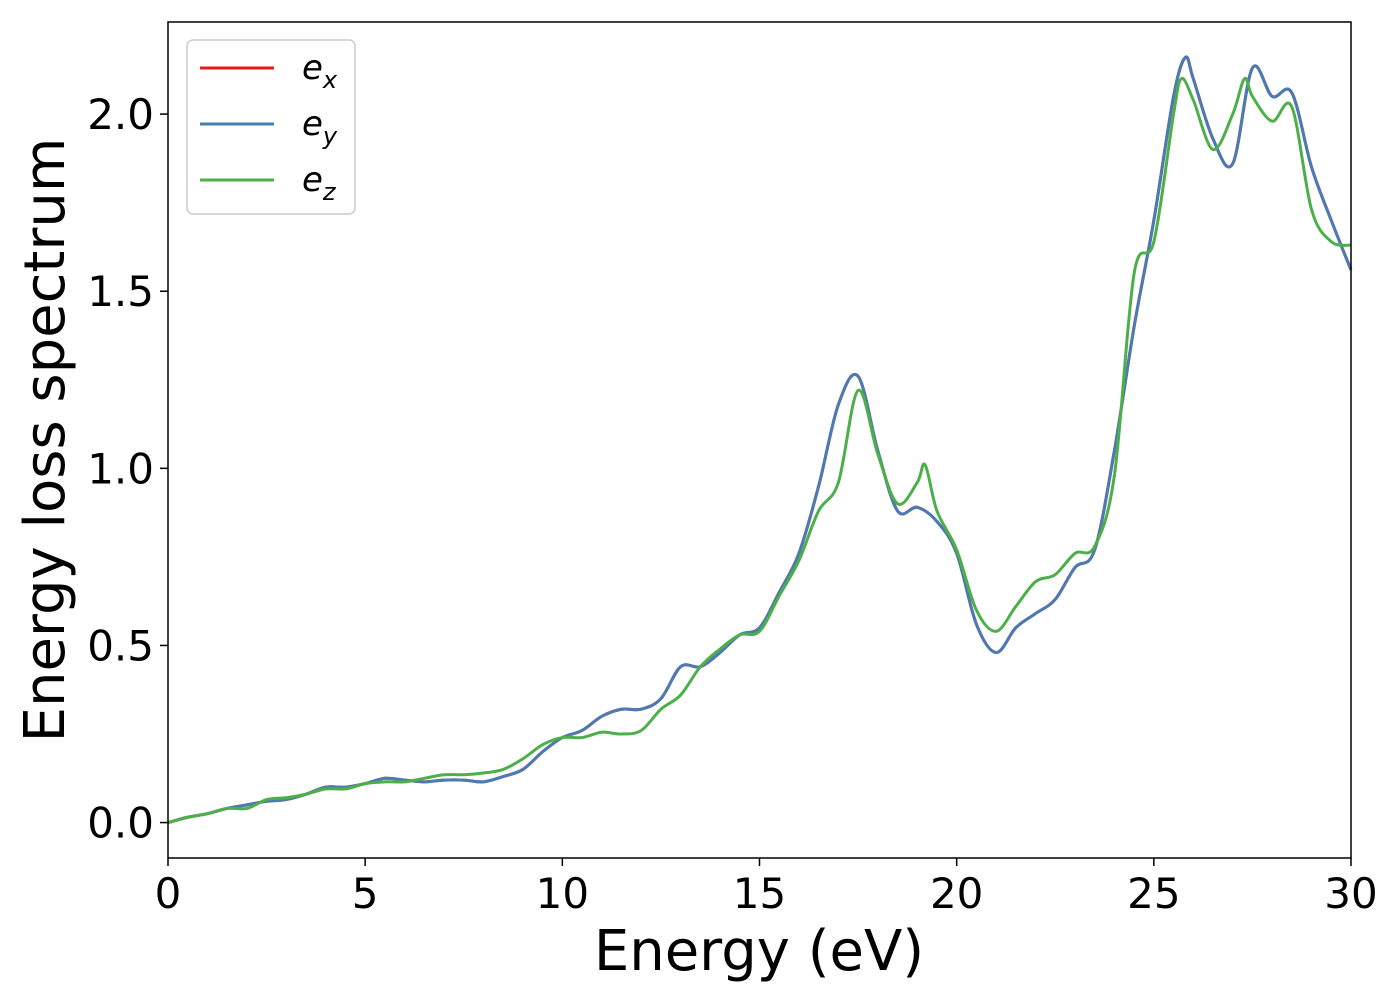 The width and height of the screenshot is (1400, 1000). I want to click on x-axis-ticks: 0 5 10 15 20 25 30, so click(766, 888).